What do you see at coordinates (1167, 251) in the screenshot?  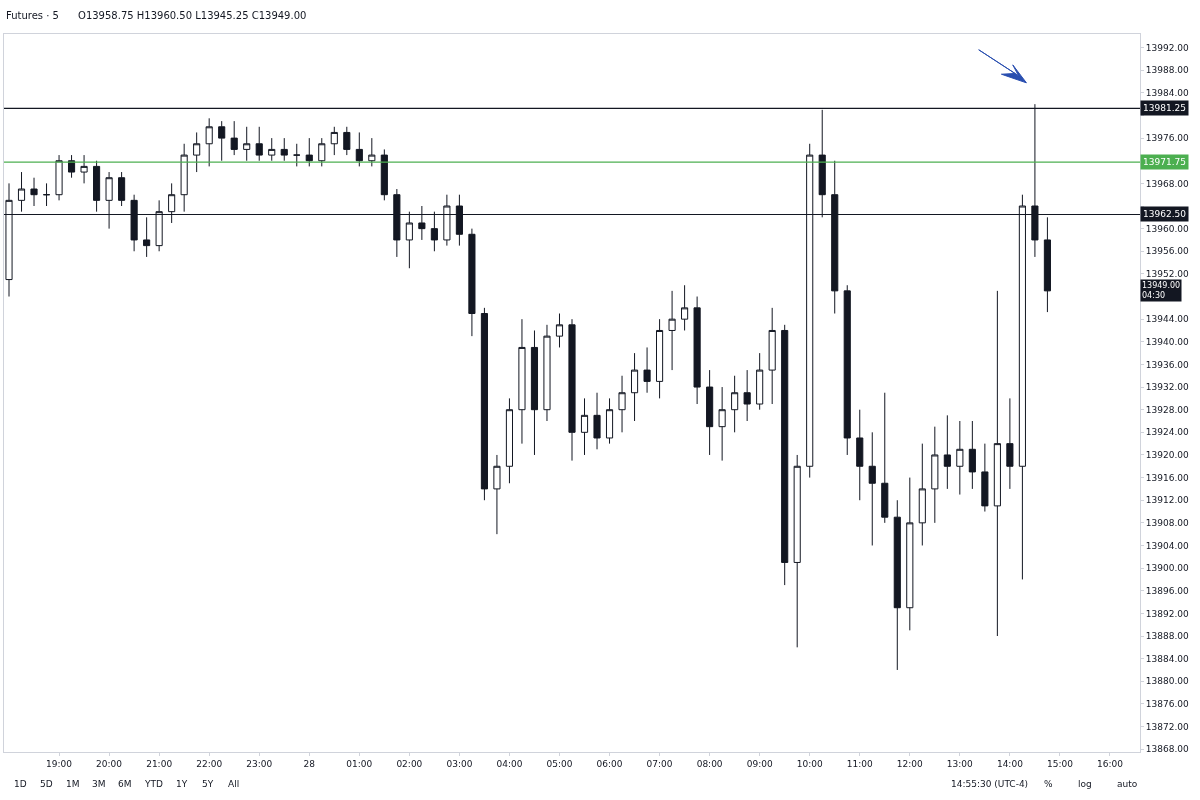 I see `y-tick-label: 13956.00` at bounding box center [1167, 251].